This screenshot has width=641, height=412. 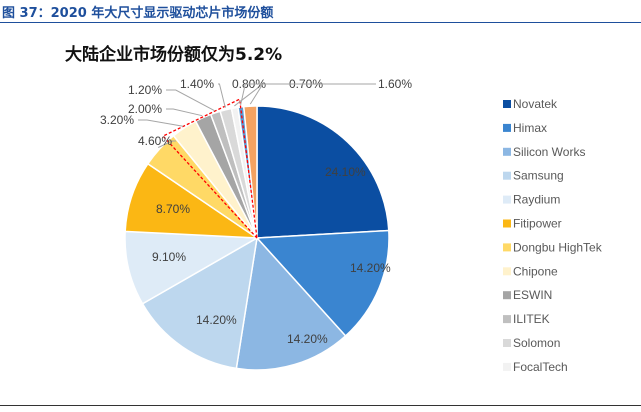 What do you see at coordinates (138, 13) in the screenshot?
I see `figure-title: 图 37：2020 年大尺寸显示驱动芯片市场份额` at bounding box center [138, 13].